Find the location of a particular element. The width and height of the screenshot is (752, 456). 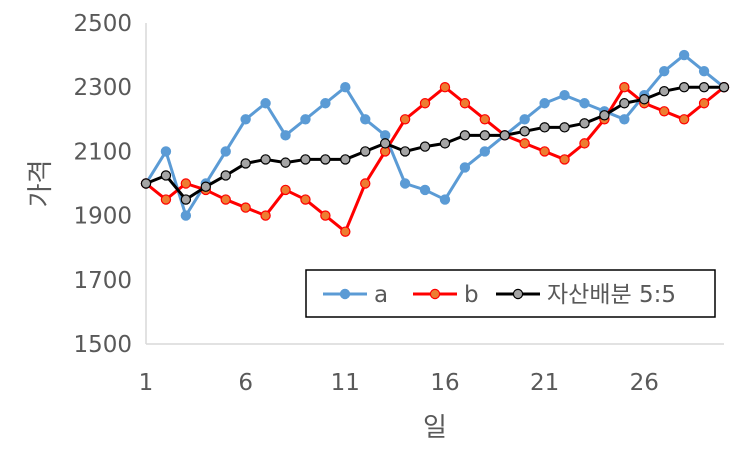

legend-item: b is located at coordinates (446, 295).